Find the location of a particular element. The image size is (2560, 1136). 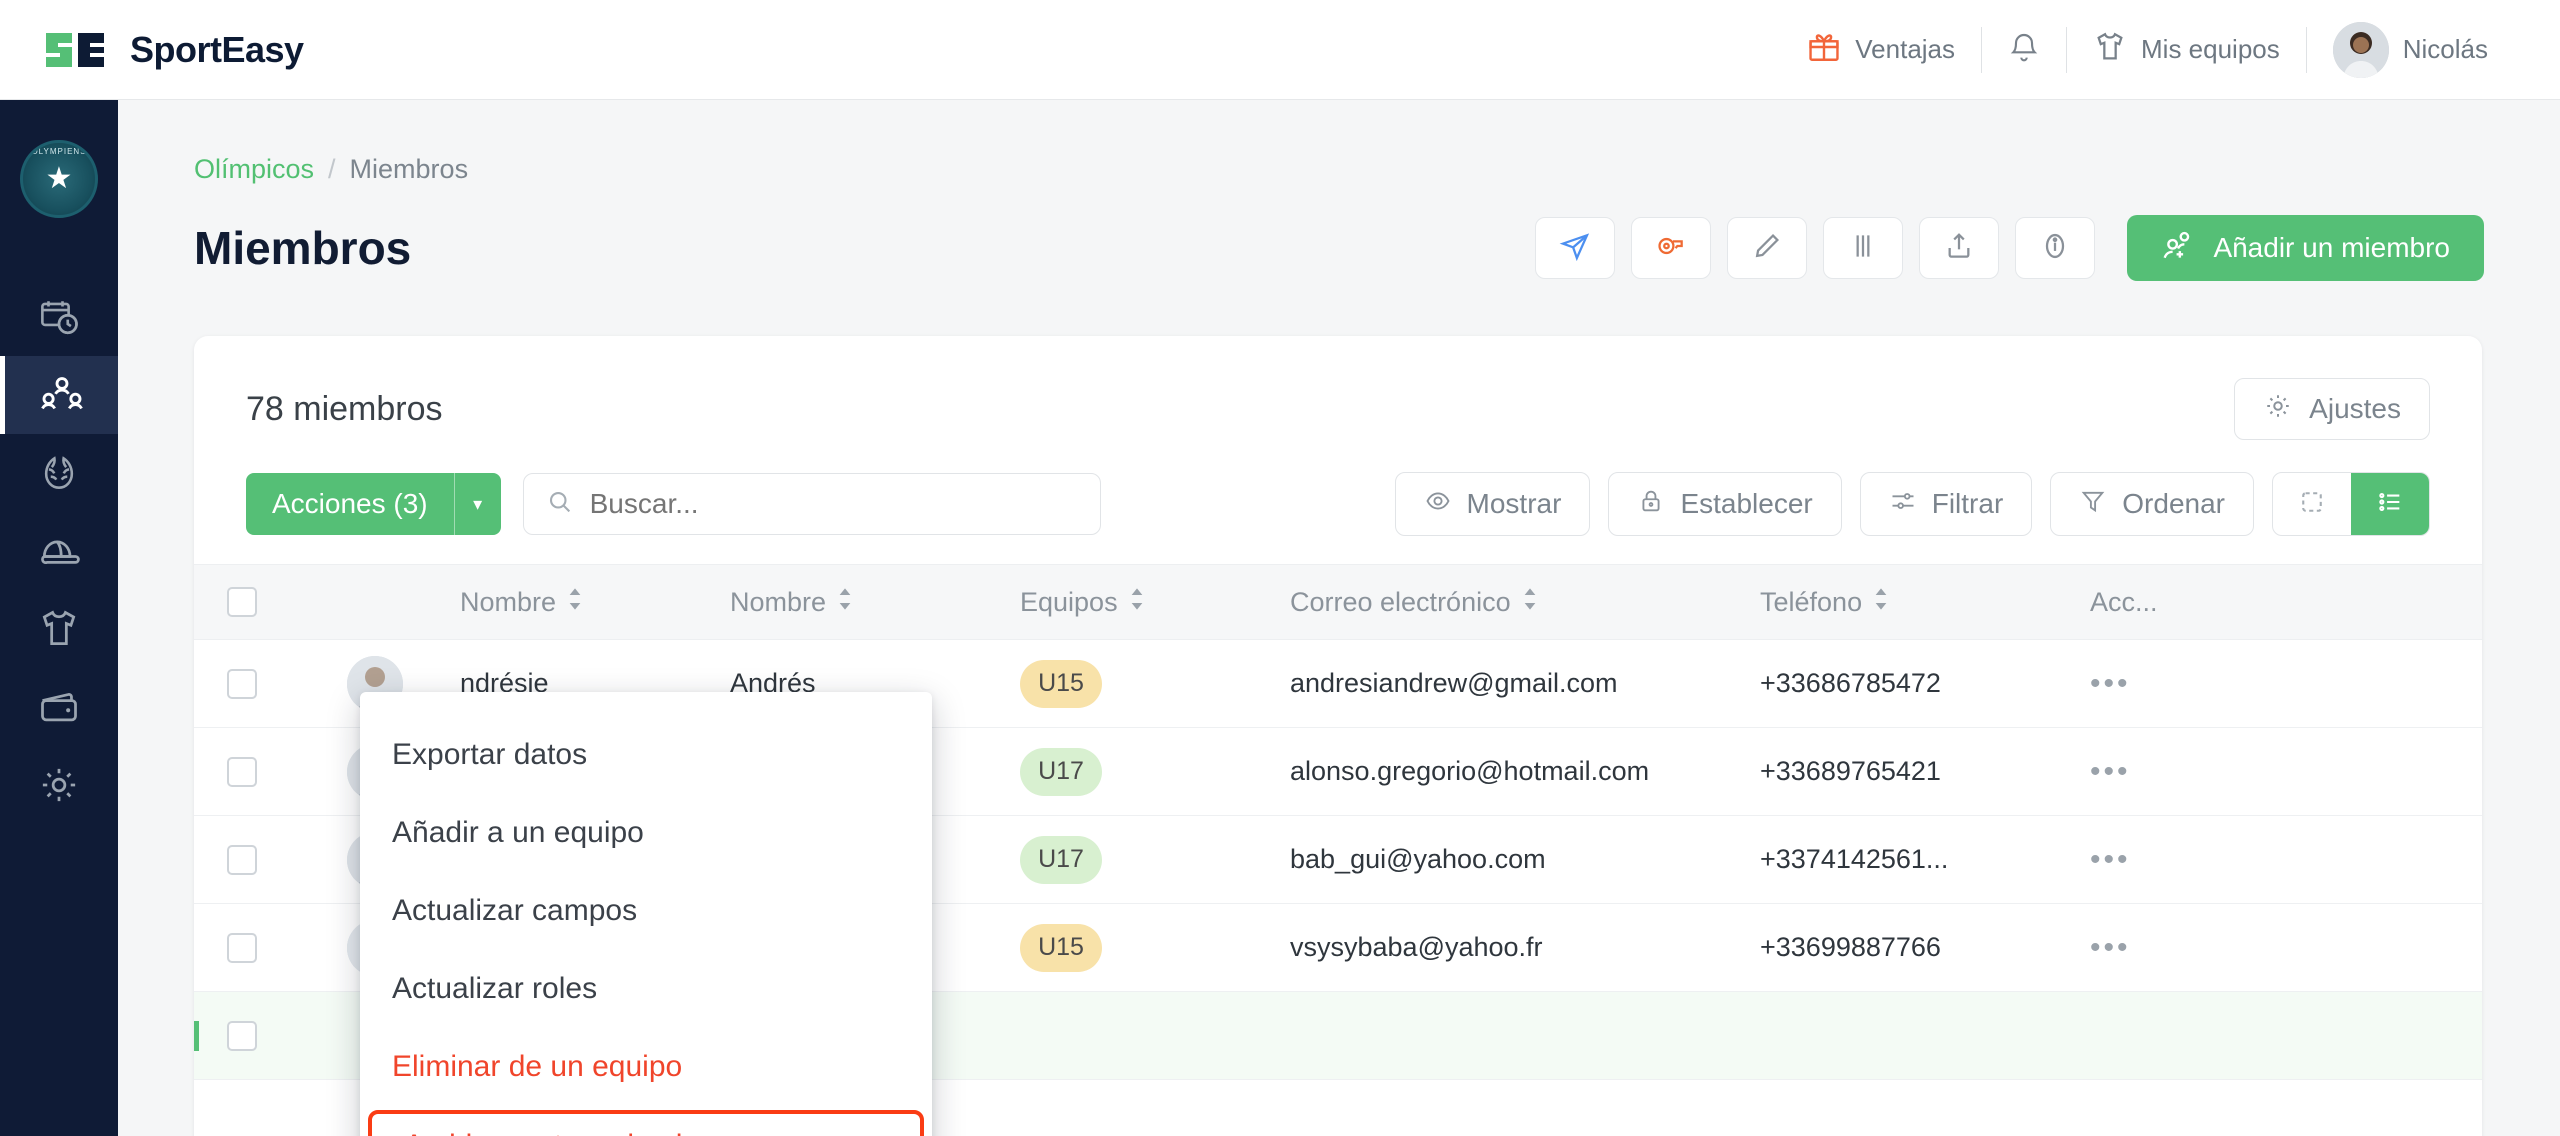

export-button is located at coordinates (1959, 248).